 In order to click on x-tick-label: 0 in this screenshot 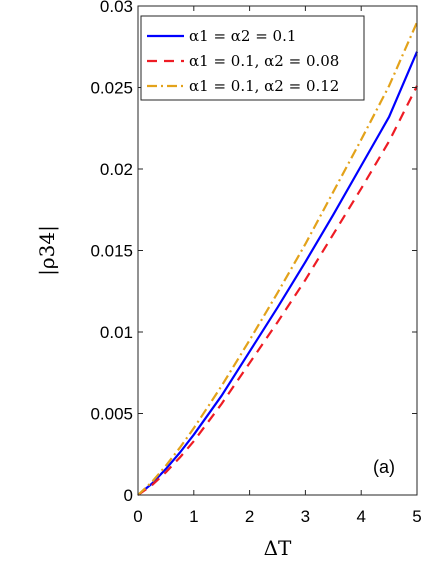, I will do `click(137, 516)`.